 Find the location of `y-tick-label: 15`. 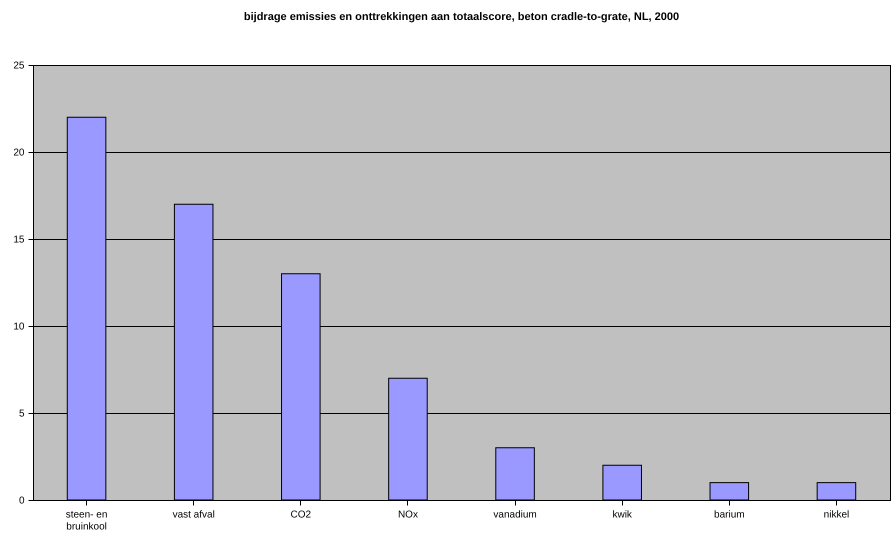

y-tick-label: 15 is located at coordinates (19, 240).